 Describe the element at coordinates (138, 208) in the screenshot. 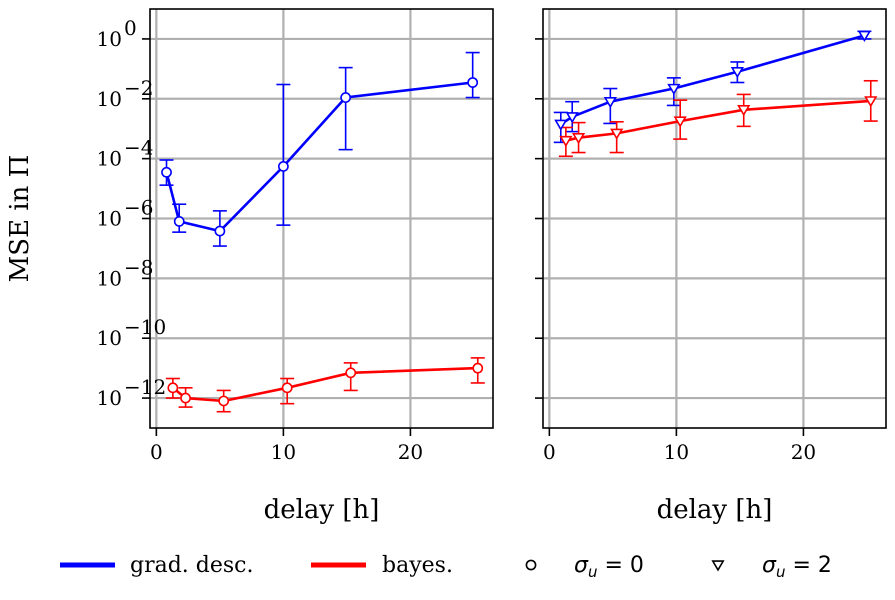

I see `y-tick-label-exponent: −6` at that location.